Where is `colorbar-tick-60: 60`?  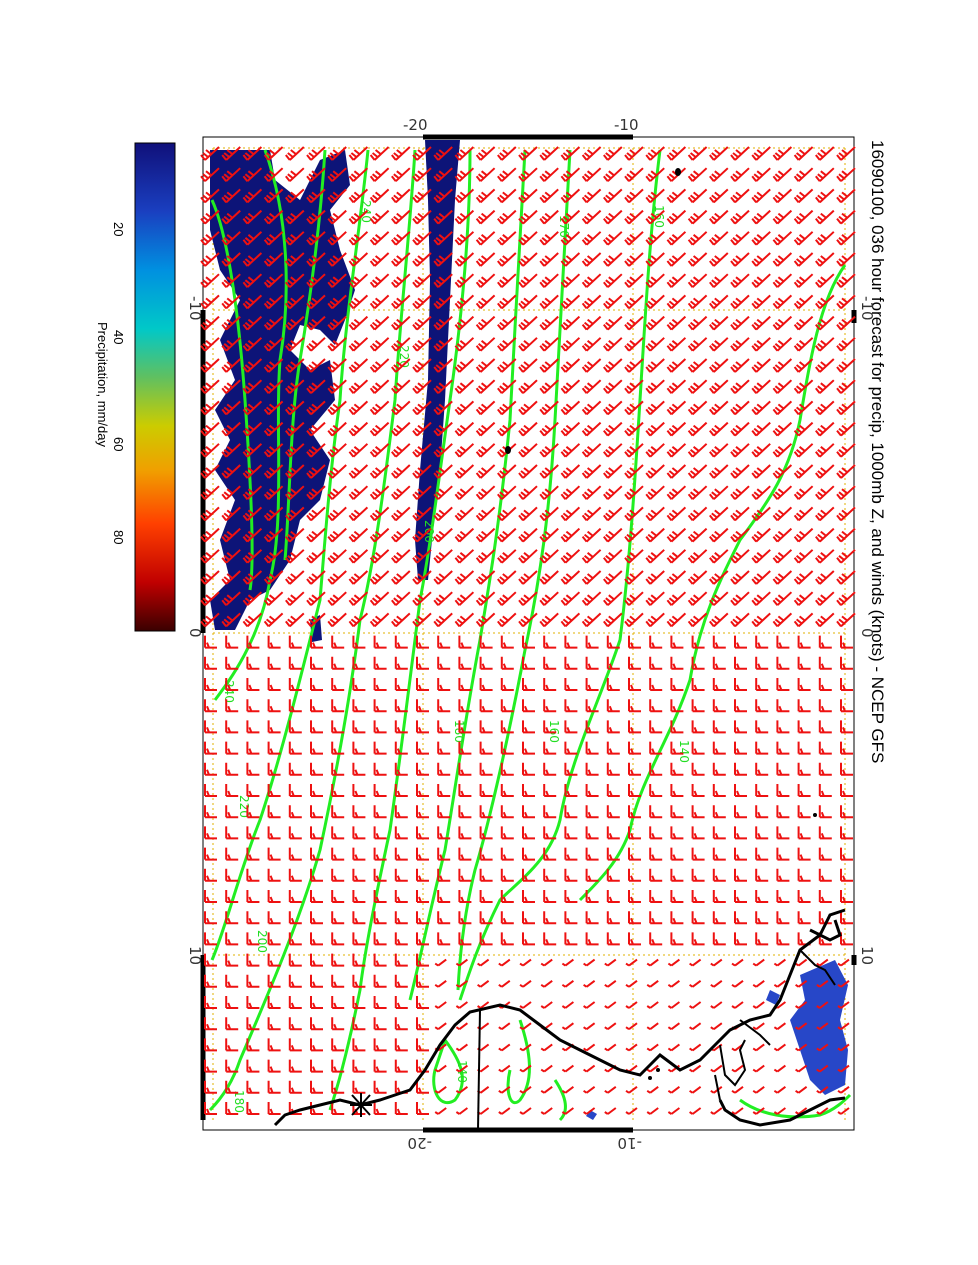
colorbar-tick-60: 60 is located at coordinates (118, 444).